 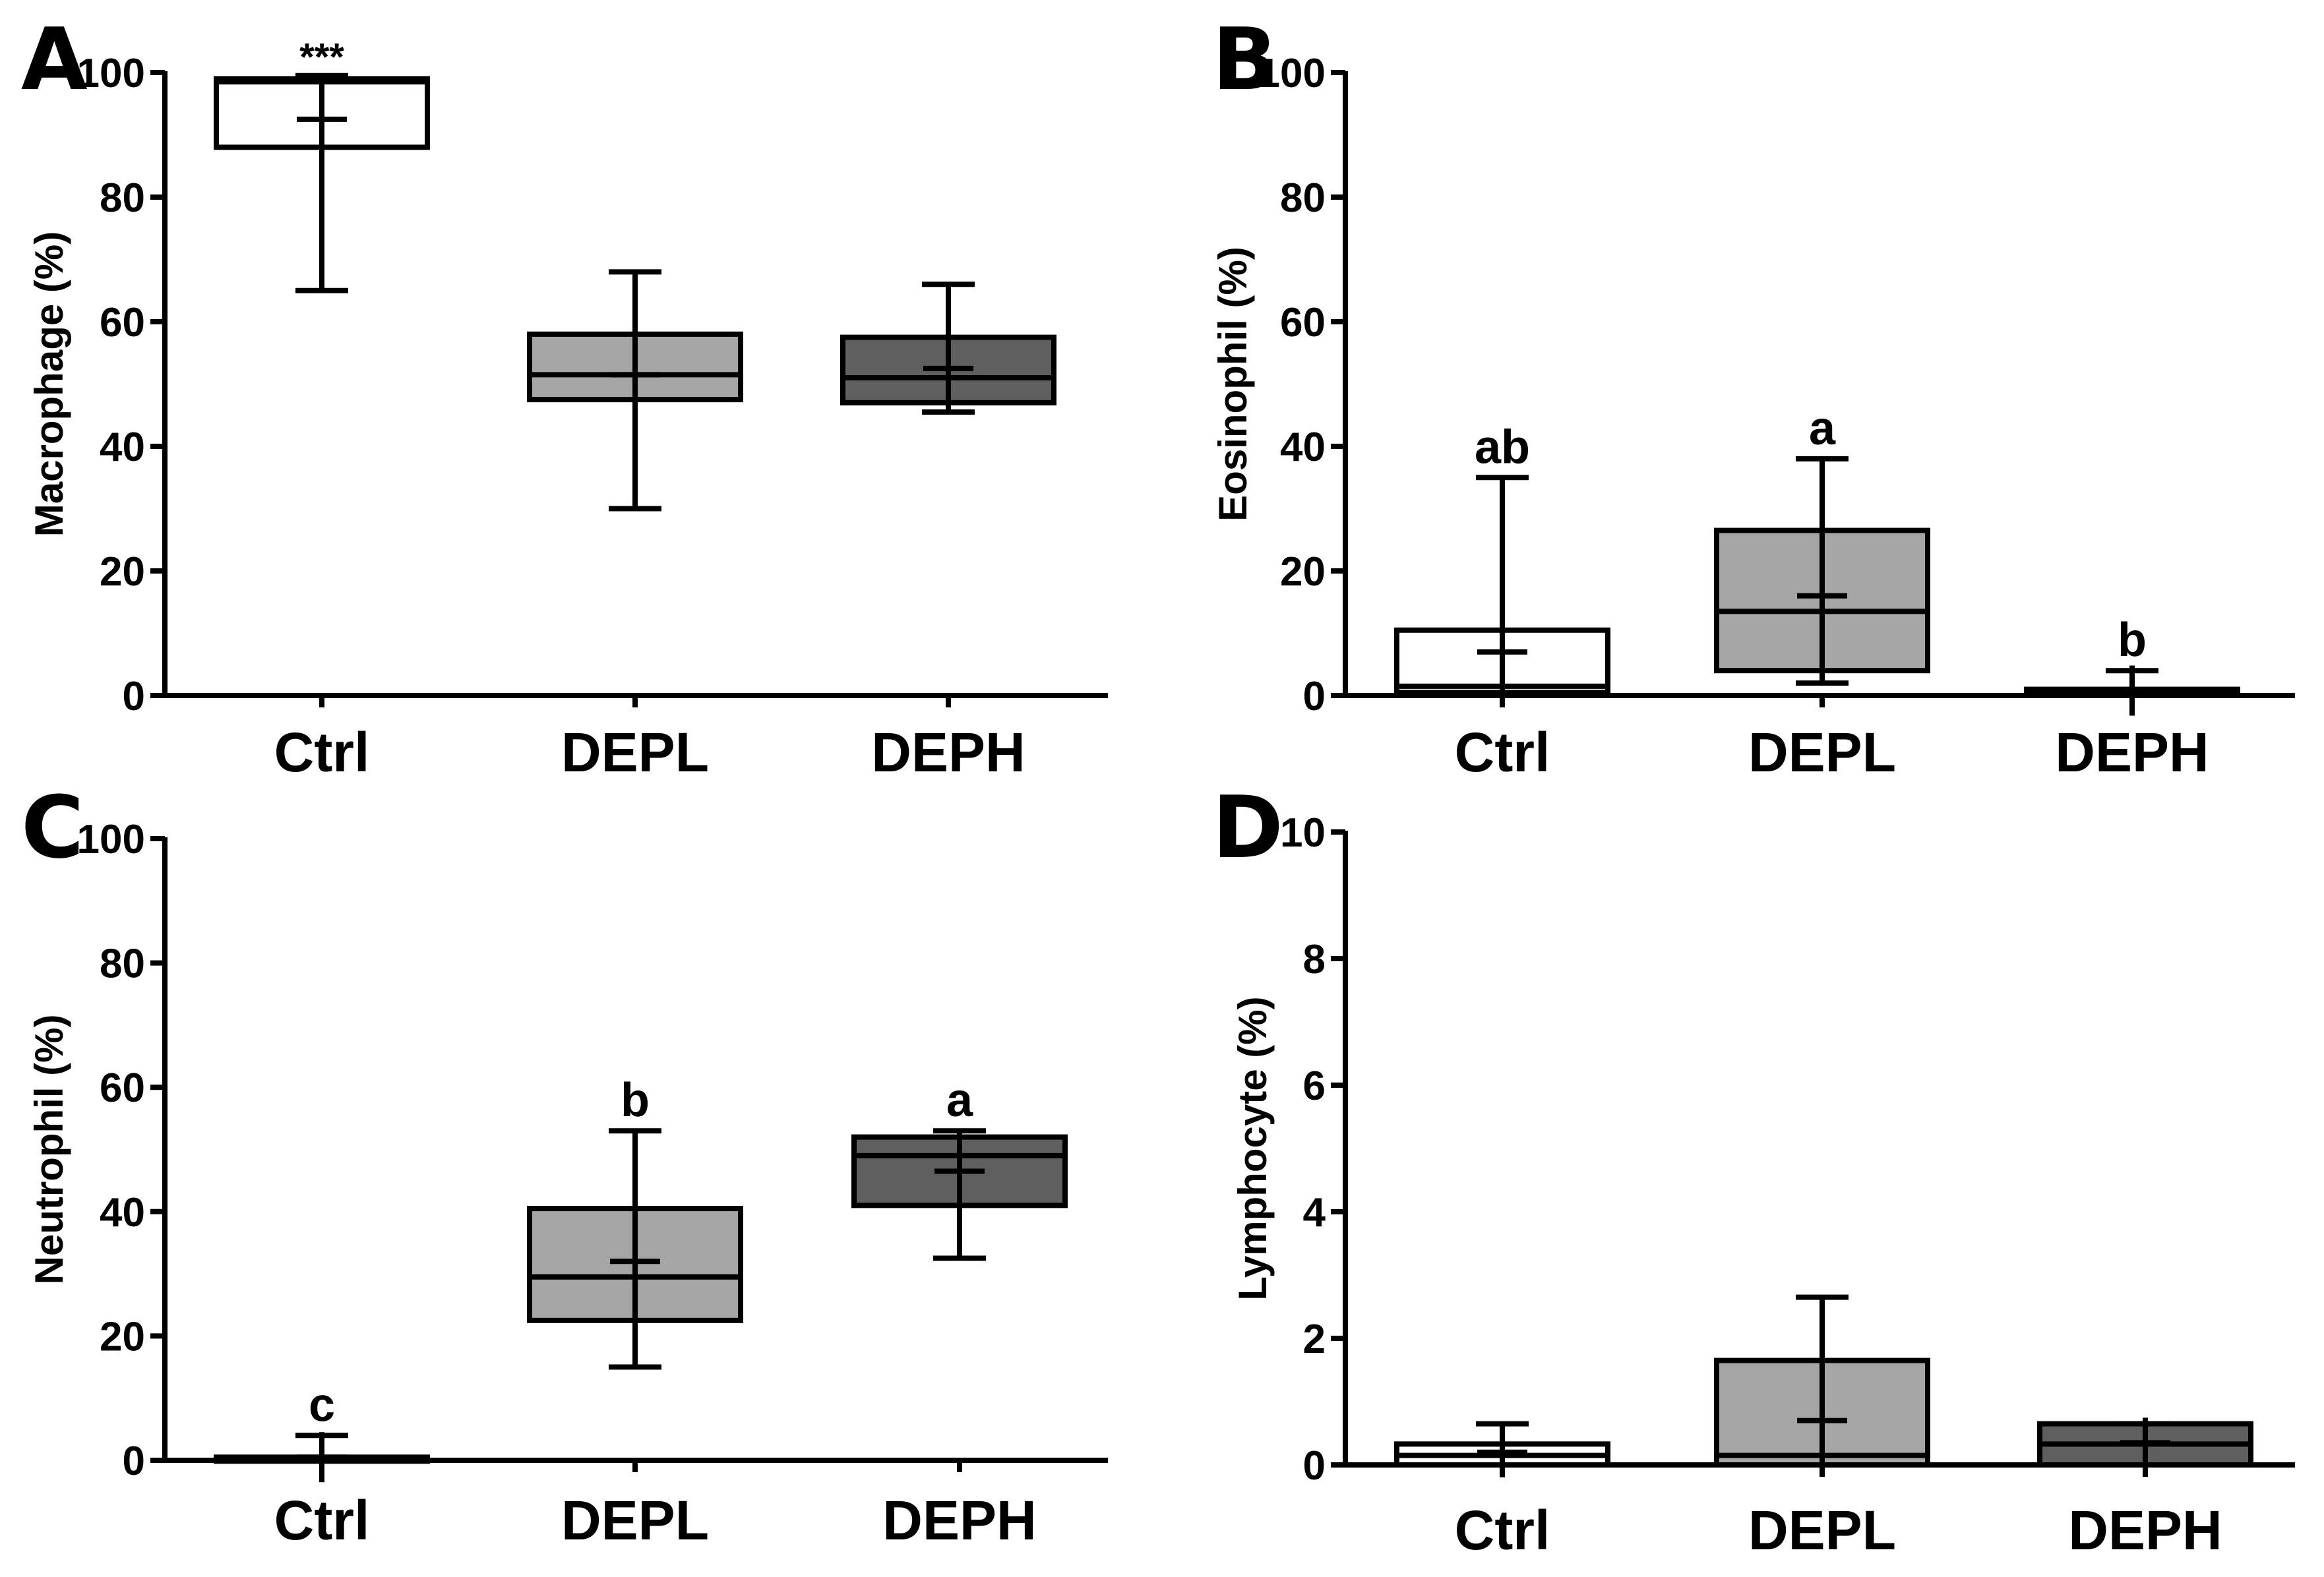 I want to click on y-tick-label: 8, so click(x=1314, y=959).